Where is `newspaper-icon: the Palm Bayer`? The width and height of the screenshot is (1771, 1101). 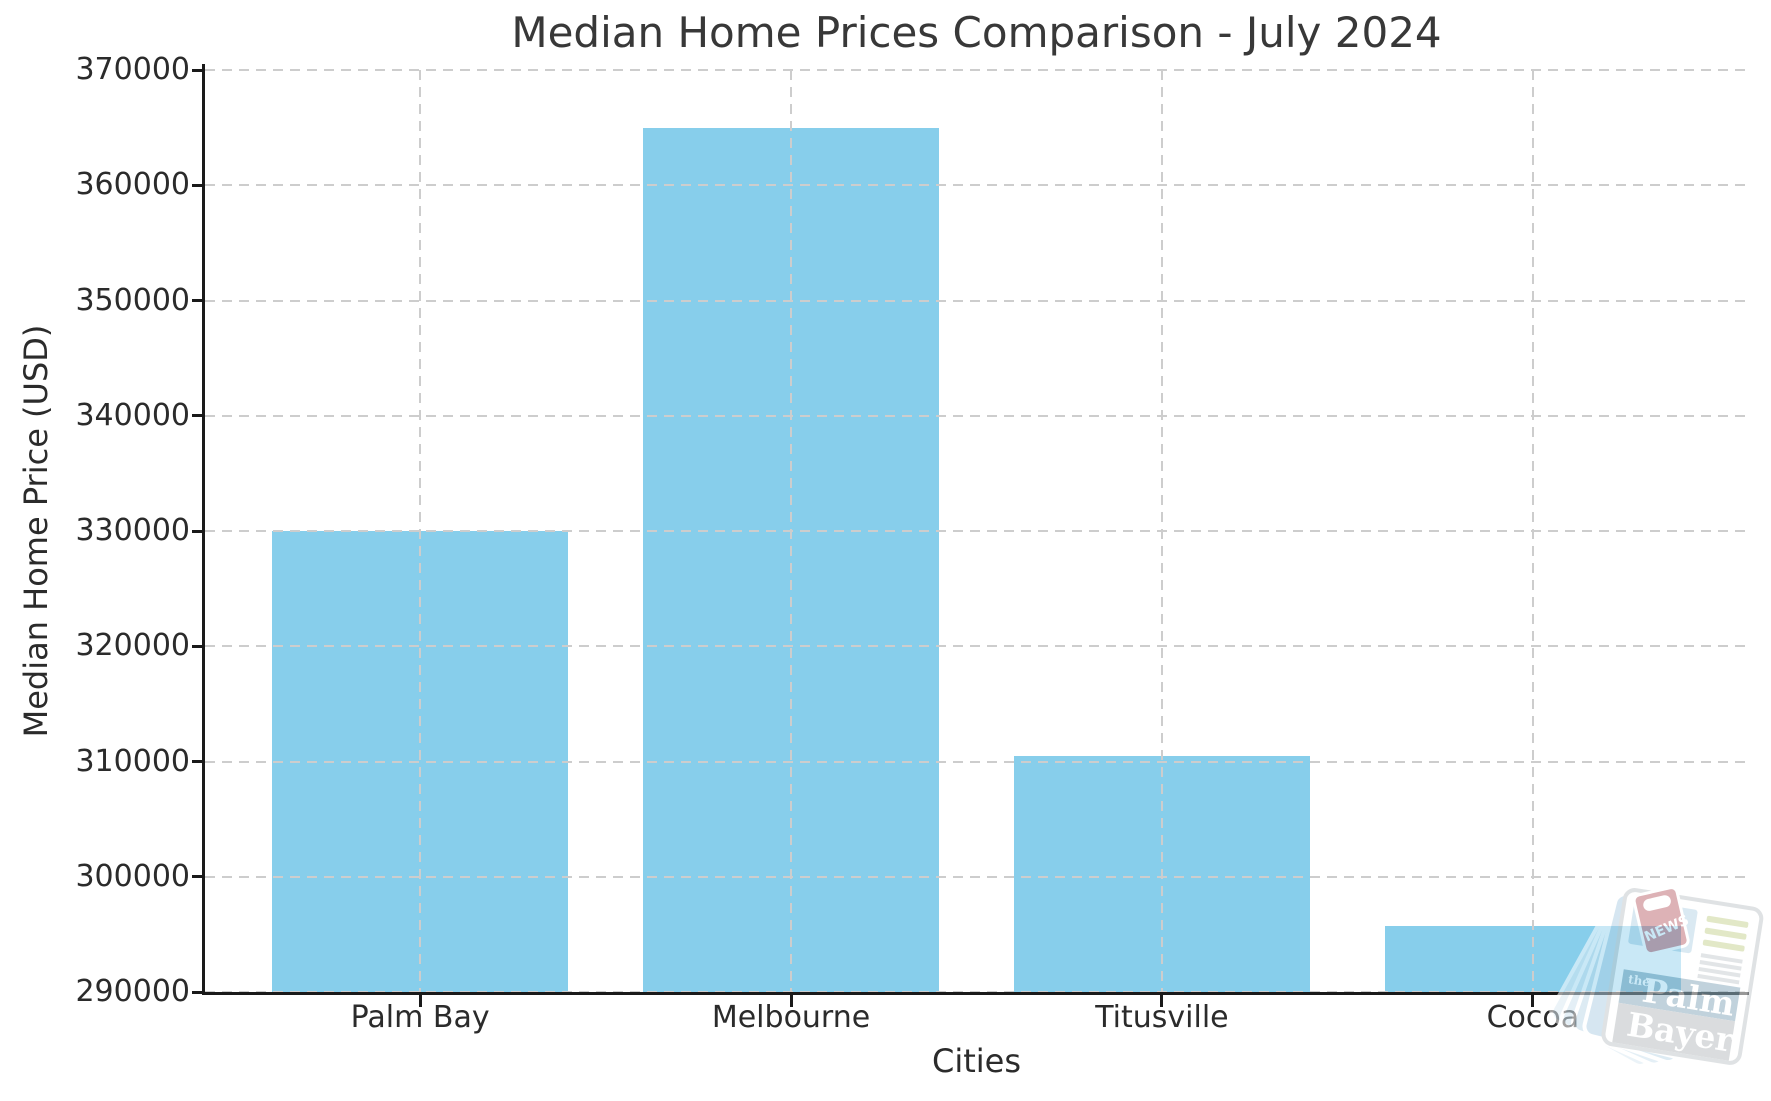
newspaper-icon: the Palm Bayer is located at coordinates (1682, 976).